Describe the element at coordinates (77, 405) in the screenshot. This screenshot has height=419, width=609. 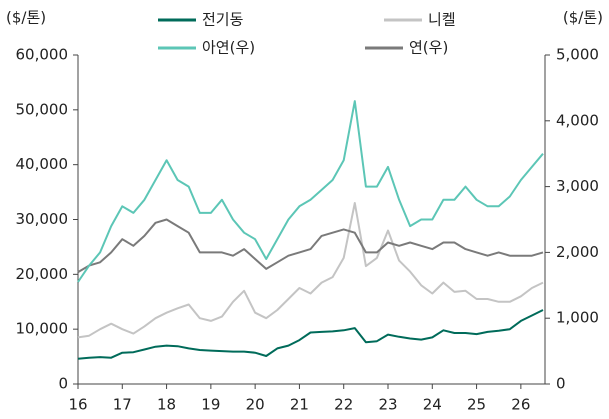
I see `x-tick-label: 16` at that location.